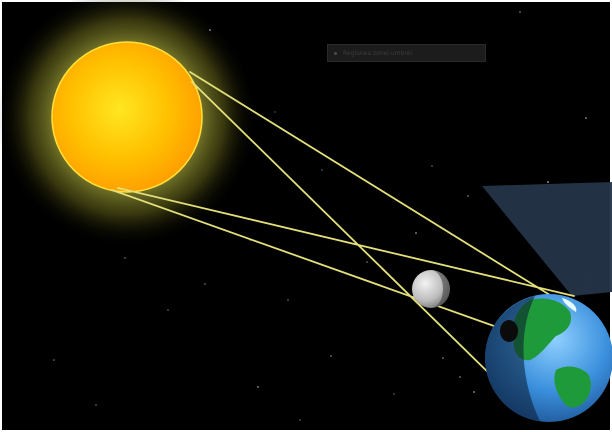  I want to click on sun-icon, so click(127, 117).